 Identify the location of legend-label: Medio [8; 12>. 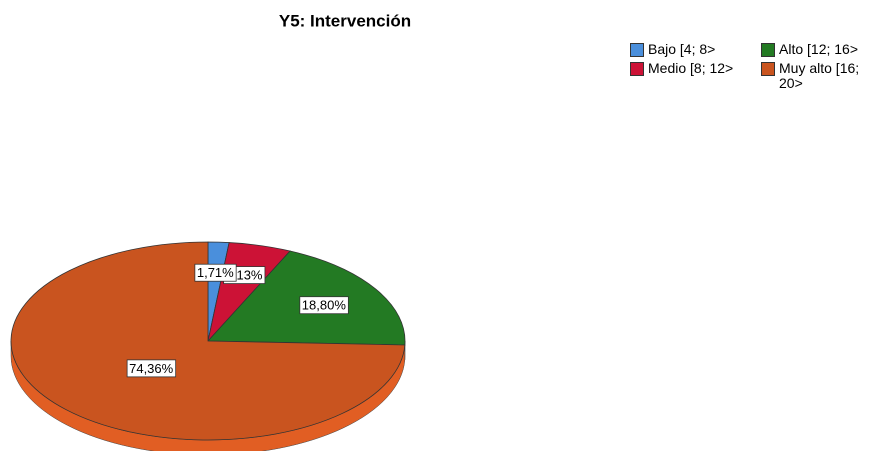
(691, 68).